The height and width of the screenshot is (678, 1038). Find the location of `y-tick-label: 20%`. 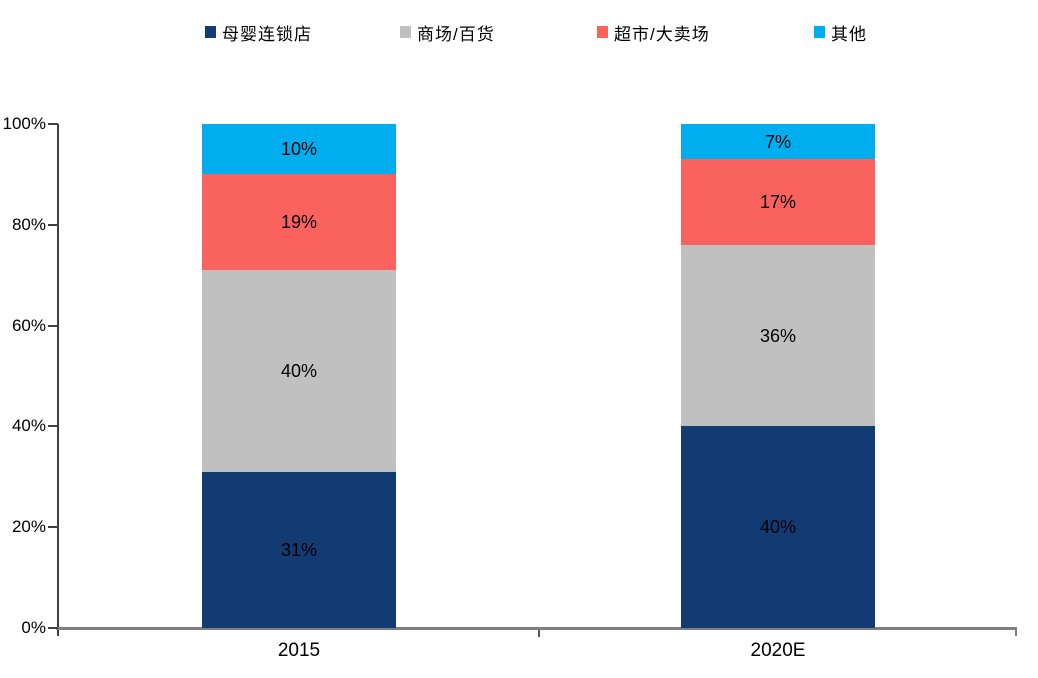

y-tick-label: 20% is located at coordinates (28, 527).